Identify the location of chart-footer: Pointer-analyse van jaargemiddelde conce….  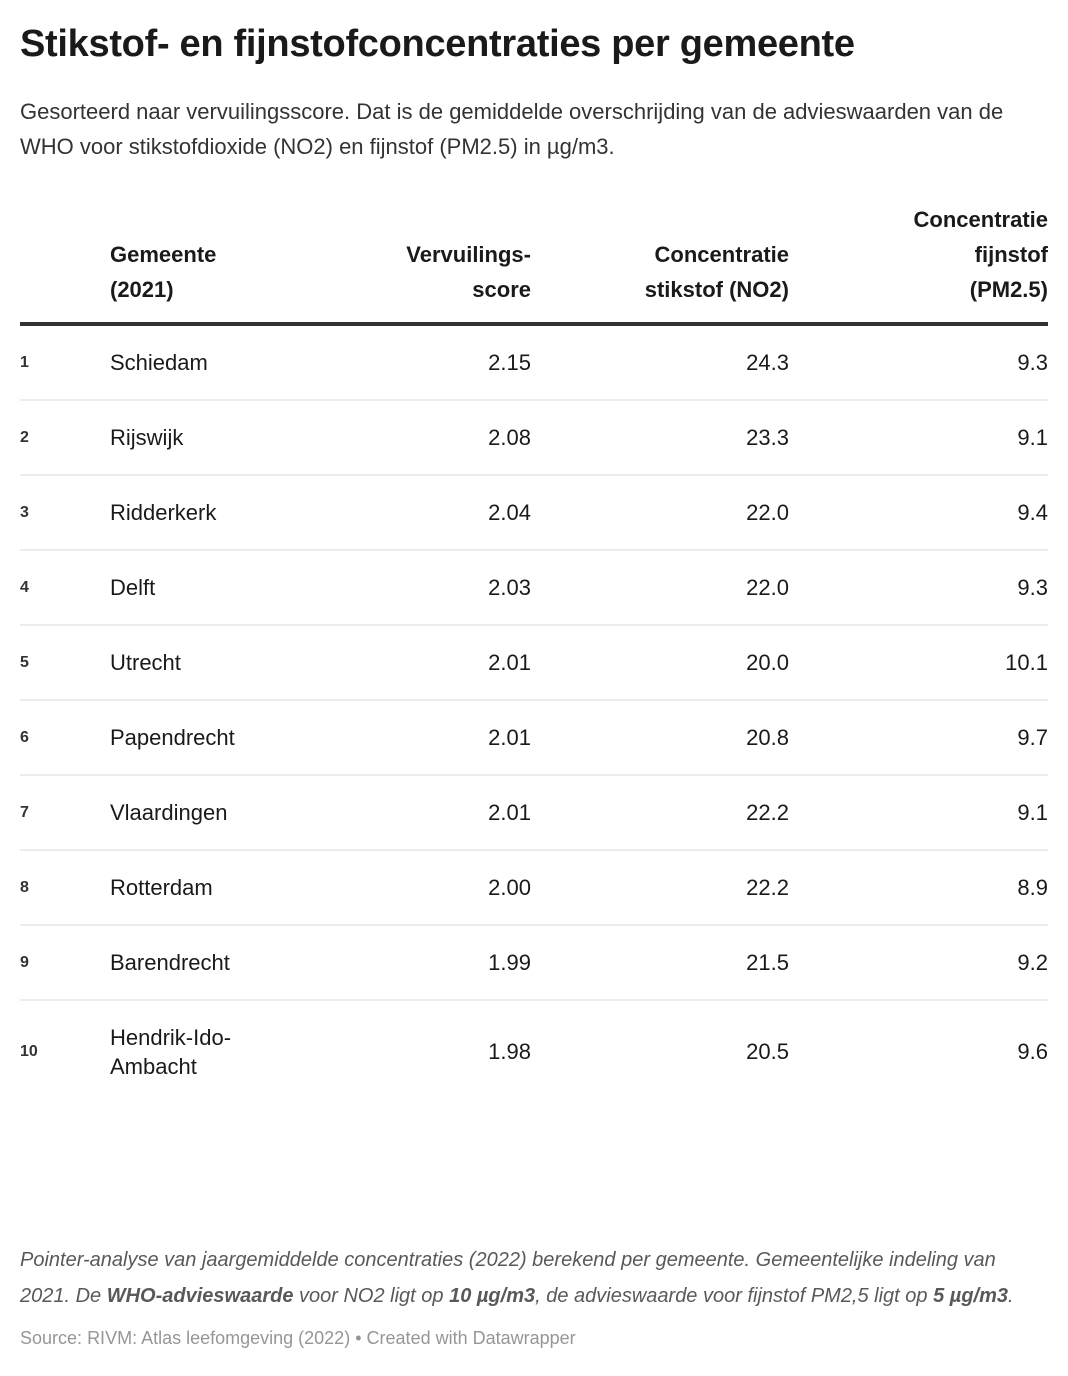
(534, 1296).